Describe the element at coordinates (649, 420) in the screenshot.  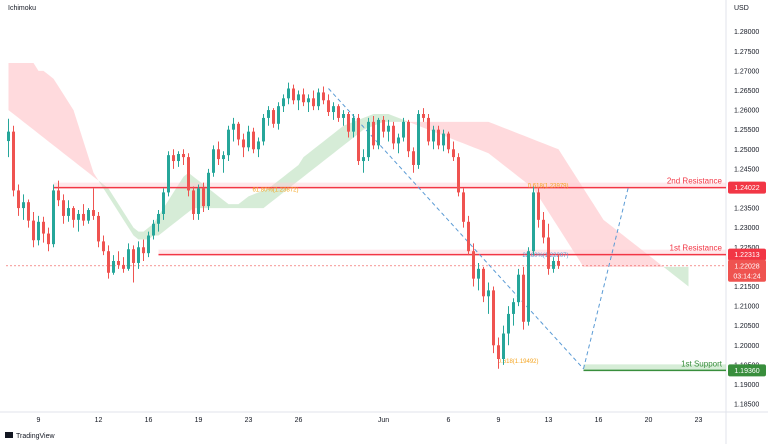
I see `time-tick-label: 20` at that location.